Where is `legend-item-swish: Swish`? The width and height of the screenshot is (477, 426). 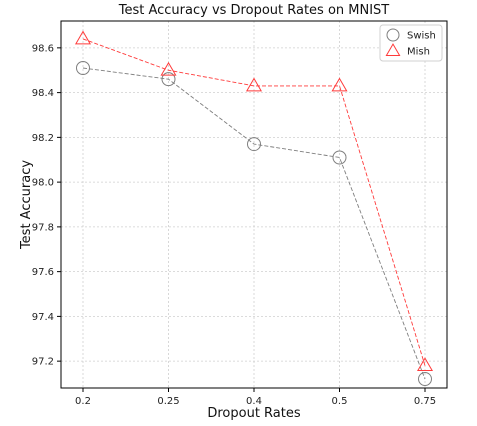
legend-item-swish: Swish is located at coordinates (411, 35).